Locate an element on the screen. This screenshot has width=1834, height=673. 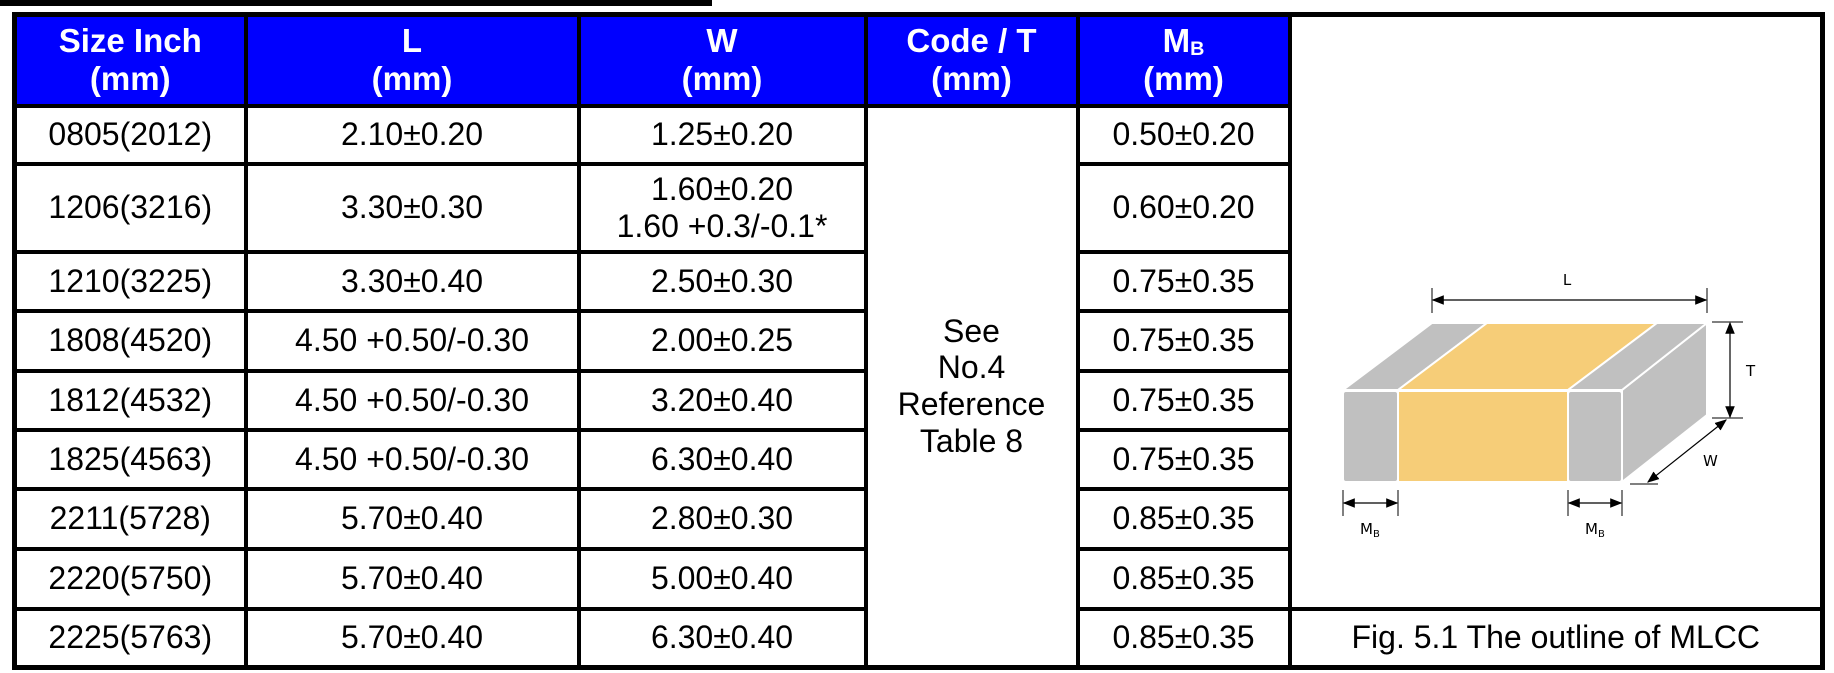
header-mb-unit: (mm) is located at coordinates (1183, 79).